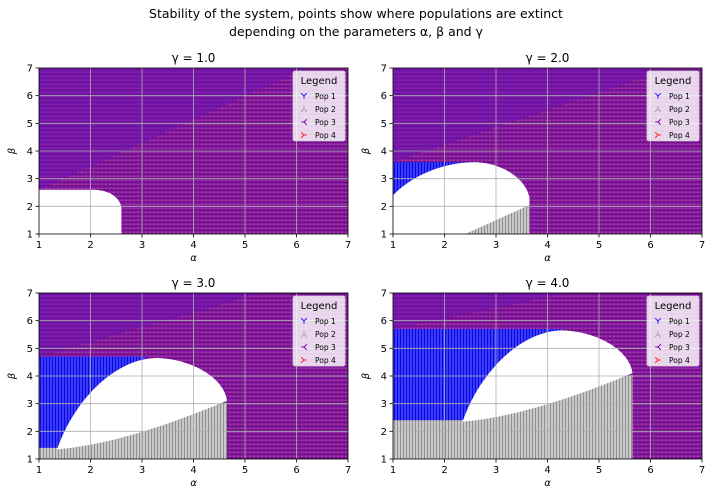 Image resolution: width=712 pixels, height=497 pixels. Describe the element at coordinates (497, 219) in the screenshot. I see `region-pop2` at that location.